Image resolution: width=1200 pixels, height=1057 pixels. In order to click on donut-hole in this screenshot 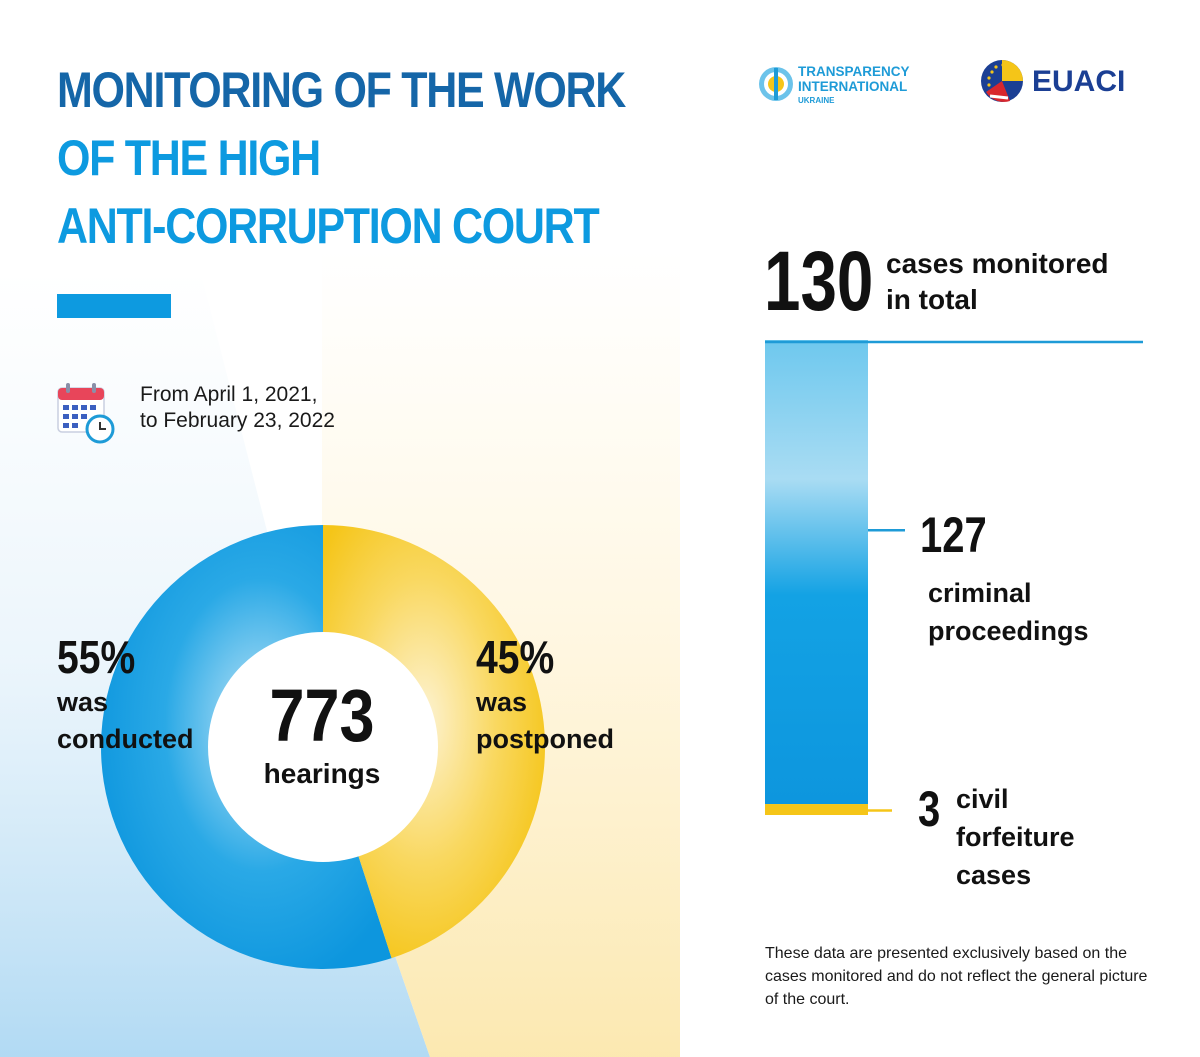, I will do `click(323, 747)`.